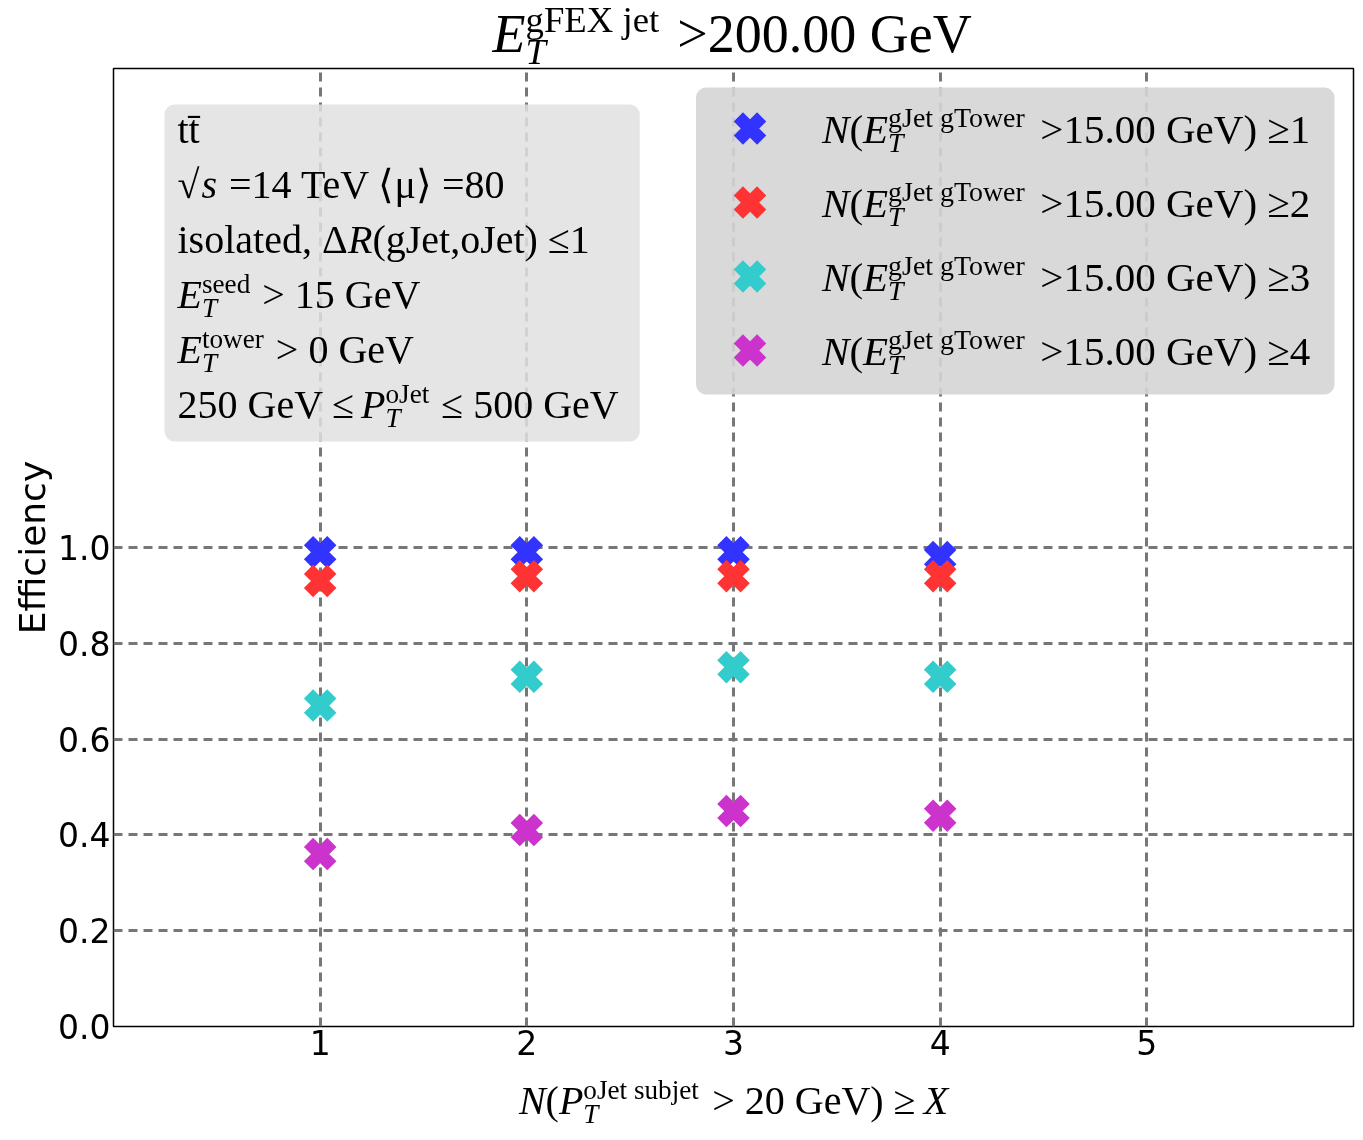 The image size is (1363, 1140). I want to click on y-tick-label: 0.8, so click(84, 644).